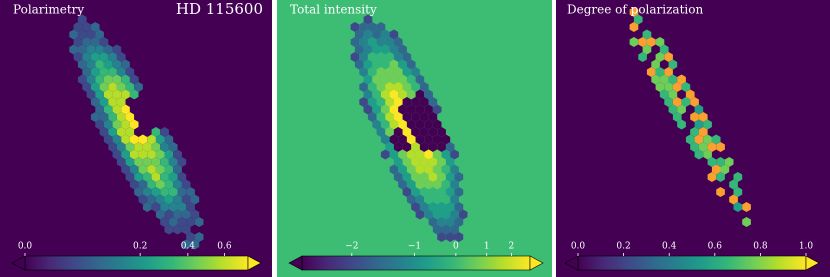 This screenshot has width=830, height=277. I want to click on colorbar-extend-high, so click(254, 263).